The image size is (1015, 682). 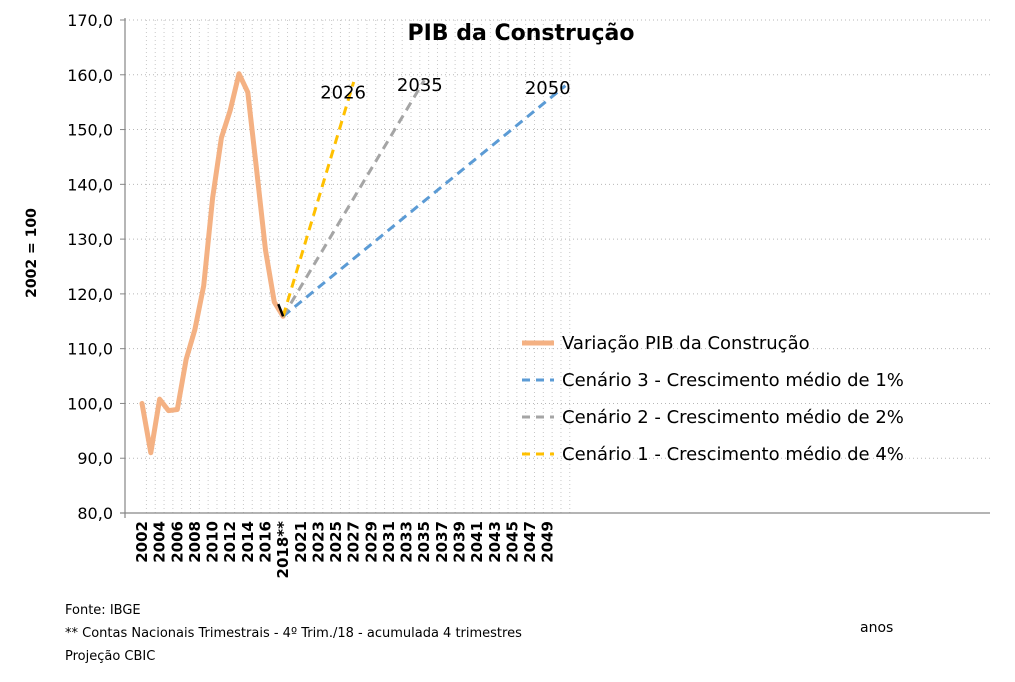 What do you see at coordinates (407, 542) in the screenshot?
I see `x-tick-label: 2033` at bounding box center [407, 542].